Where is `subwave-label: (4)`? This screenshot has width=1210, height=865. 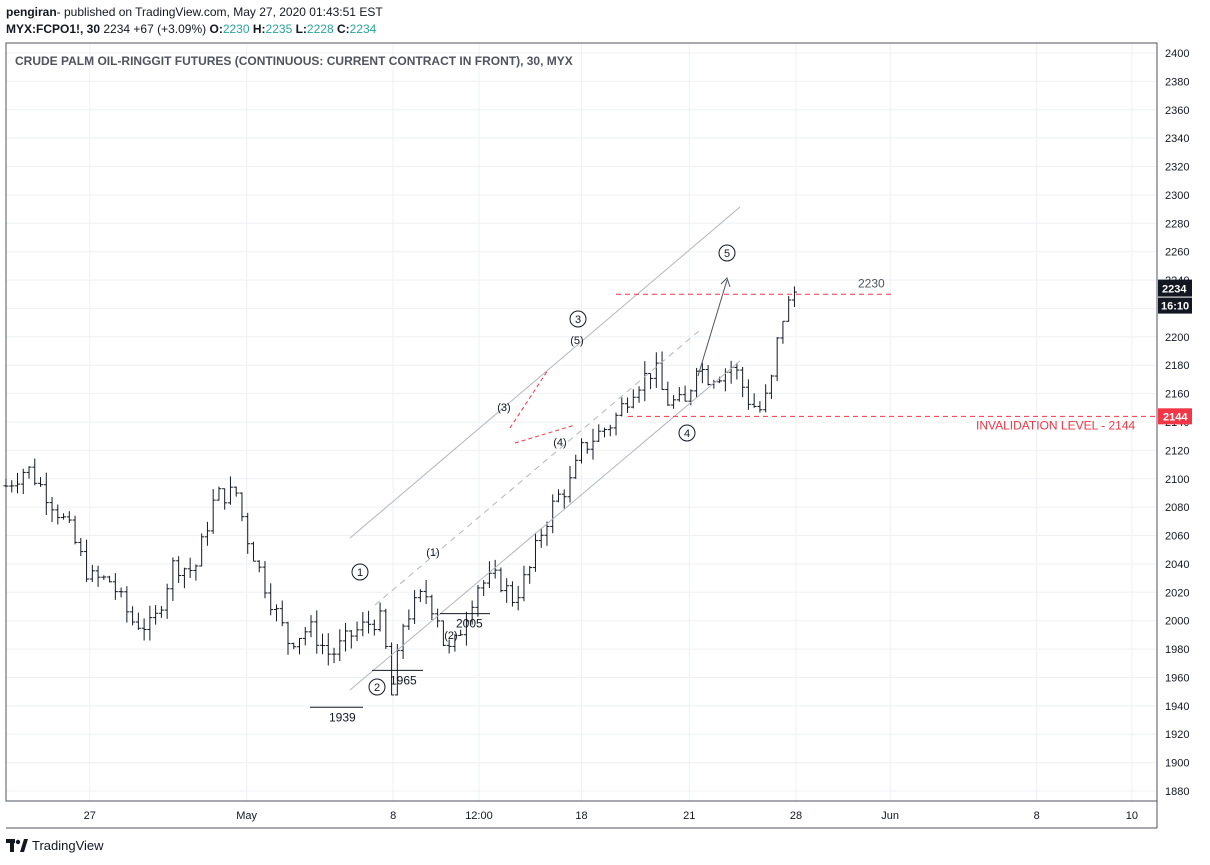
subwave-label: (4) is located at coordinates (559, 443).